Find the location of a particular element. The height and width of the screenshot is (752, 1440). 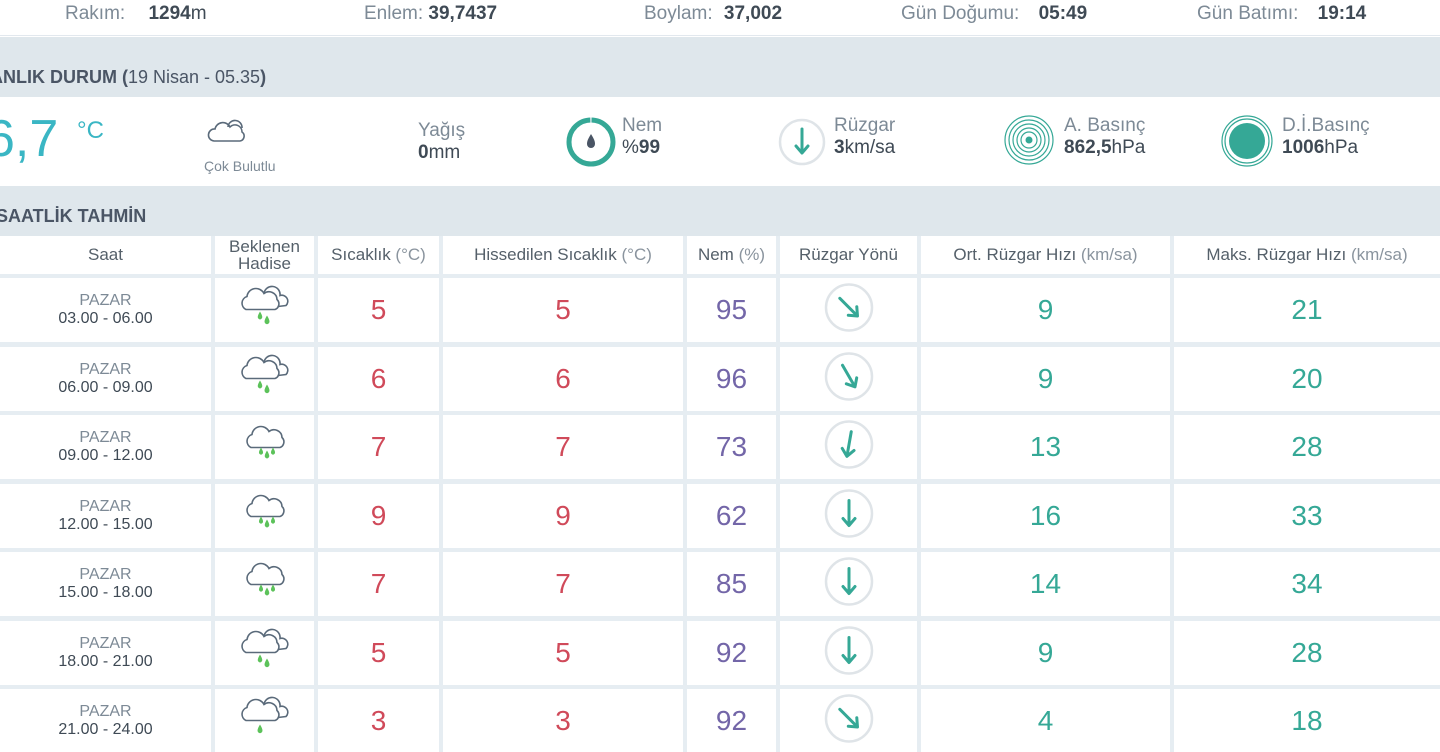

latitude-label: Enlem: is located at coordinates (394, 13).